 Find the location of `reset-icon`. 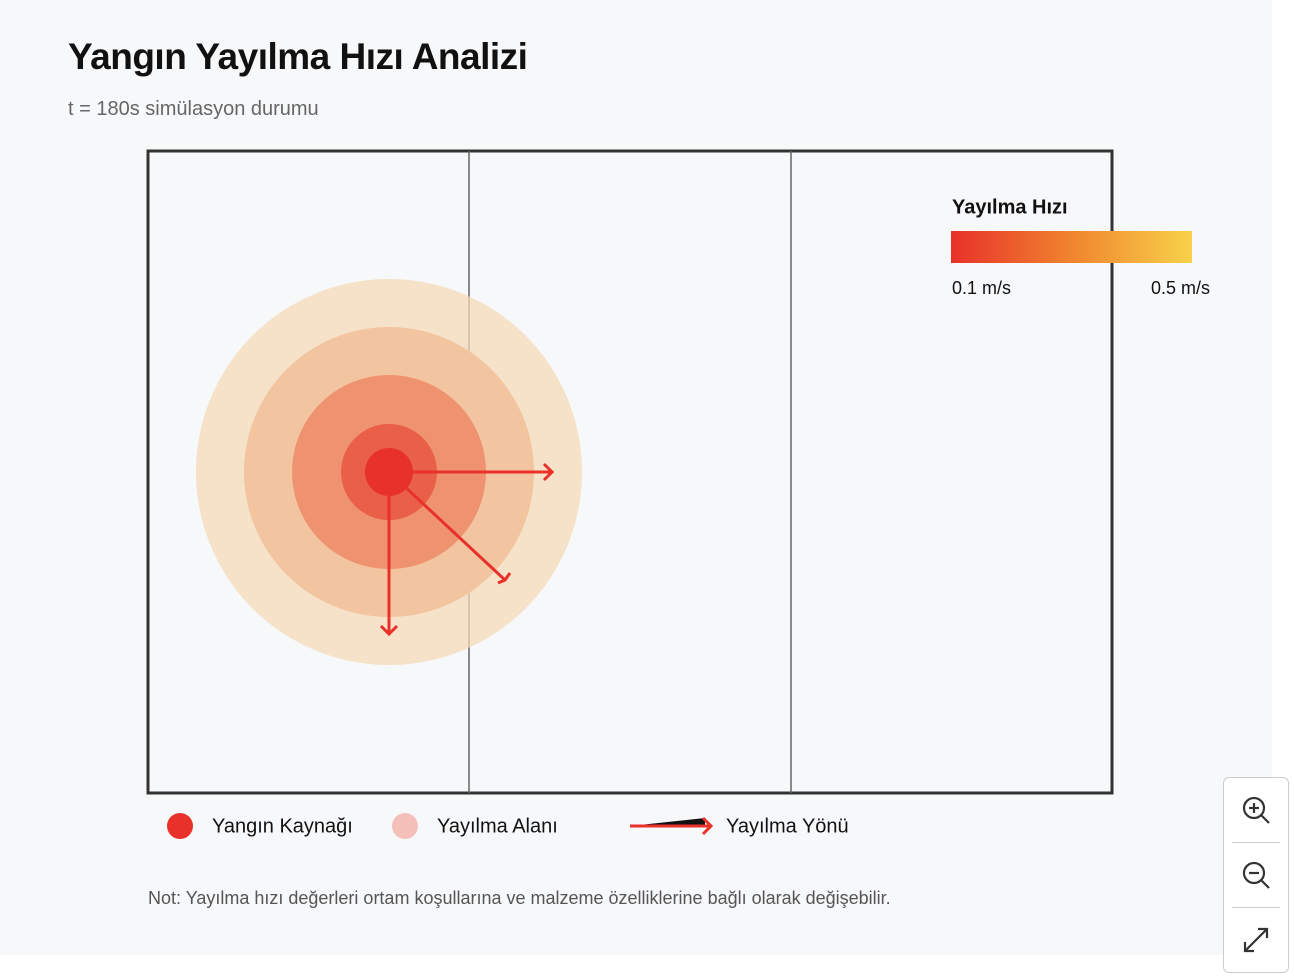

reset-icon is located at coordinates (1256, 940).